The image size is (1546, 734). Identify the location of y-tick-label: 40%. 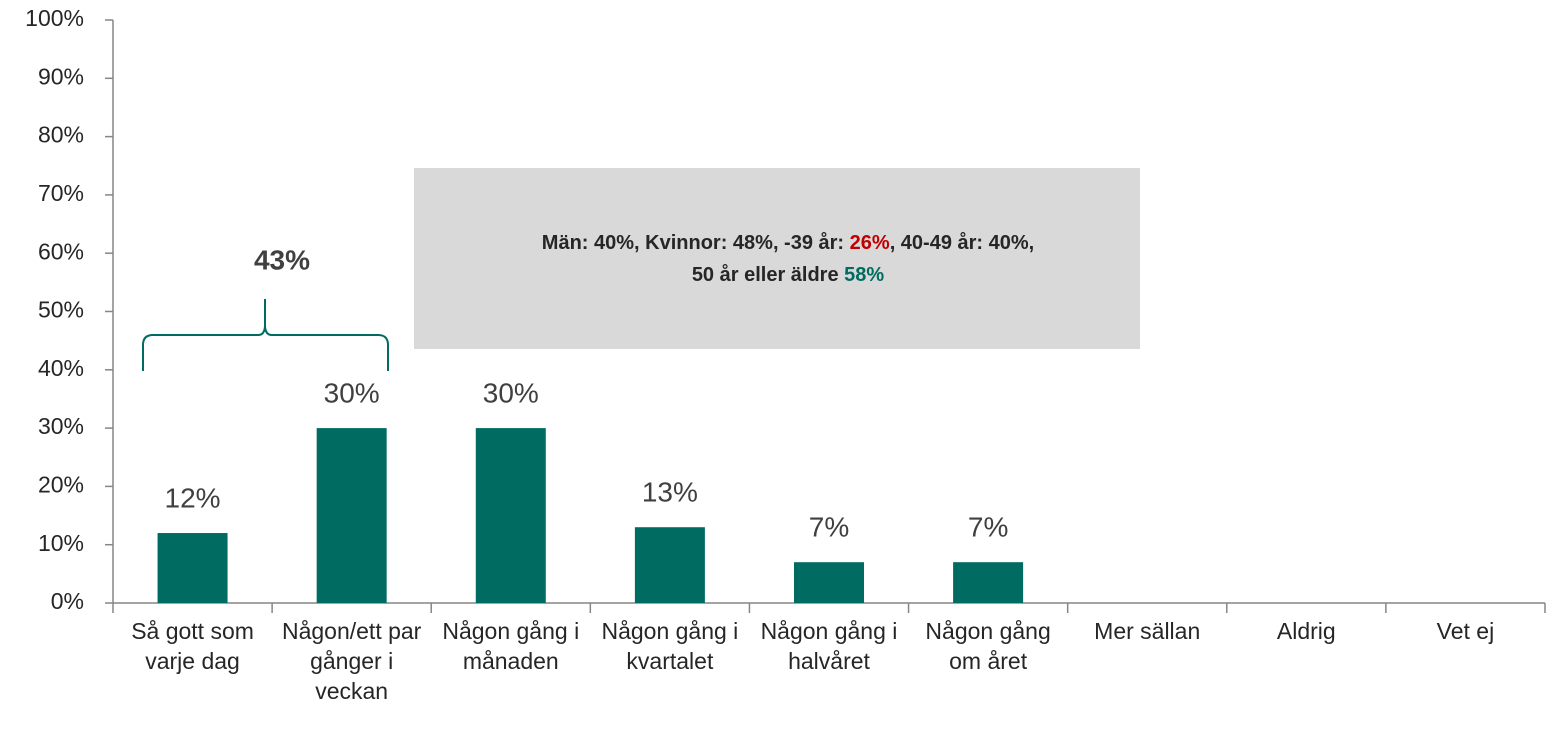
(61, 368).